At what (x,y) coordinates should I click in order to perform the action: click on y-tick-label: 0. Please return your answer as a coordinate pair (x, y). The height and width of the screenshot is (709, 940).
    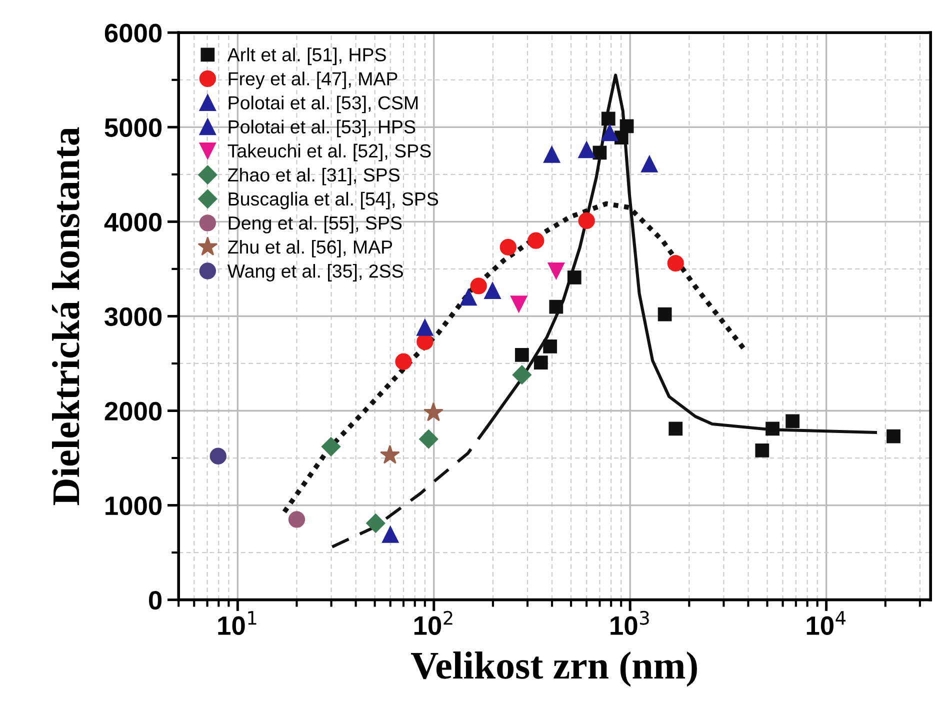
    Looking at the image, I should click on (155, 600).